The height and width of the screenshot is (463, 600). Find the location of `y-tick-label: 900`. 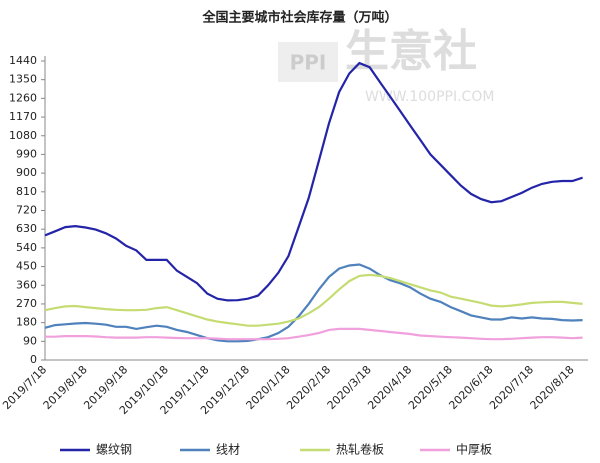

y-tick-label: 900 is located at coordinates (26, 172).